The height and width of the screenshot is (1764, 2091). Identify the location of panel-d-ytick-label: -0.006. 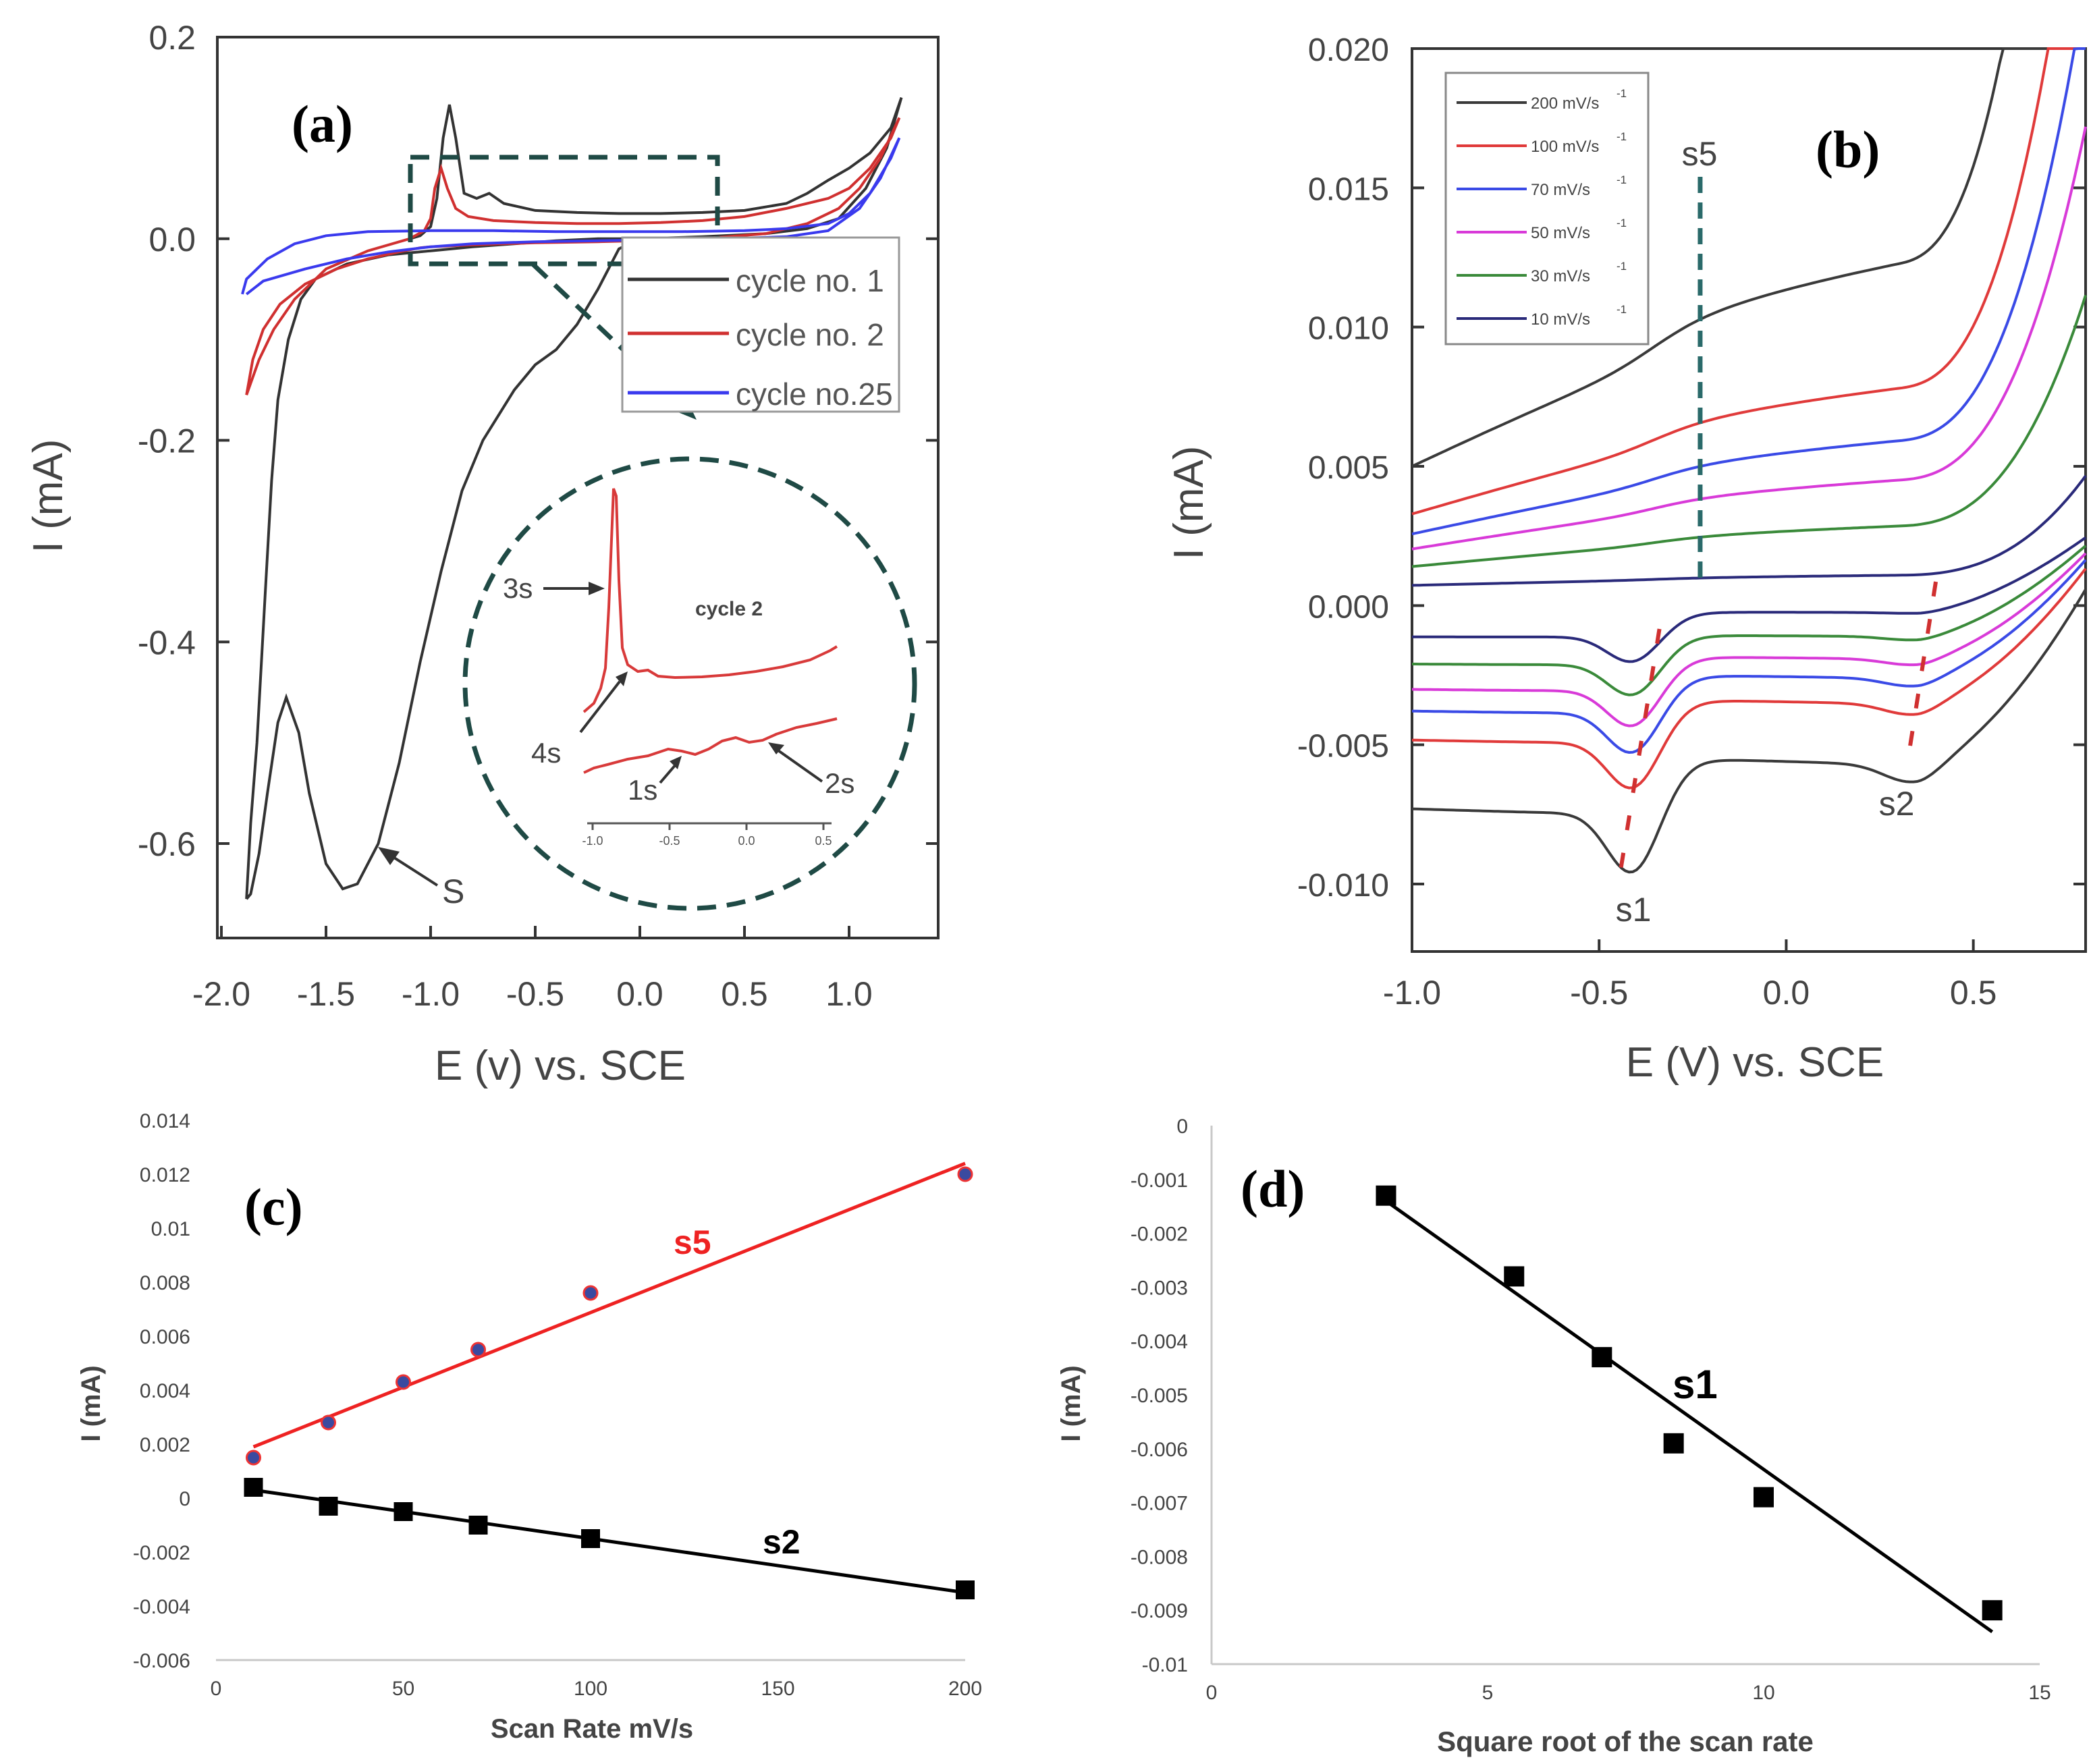
(1159, 1450).